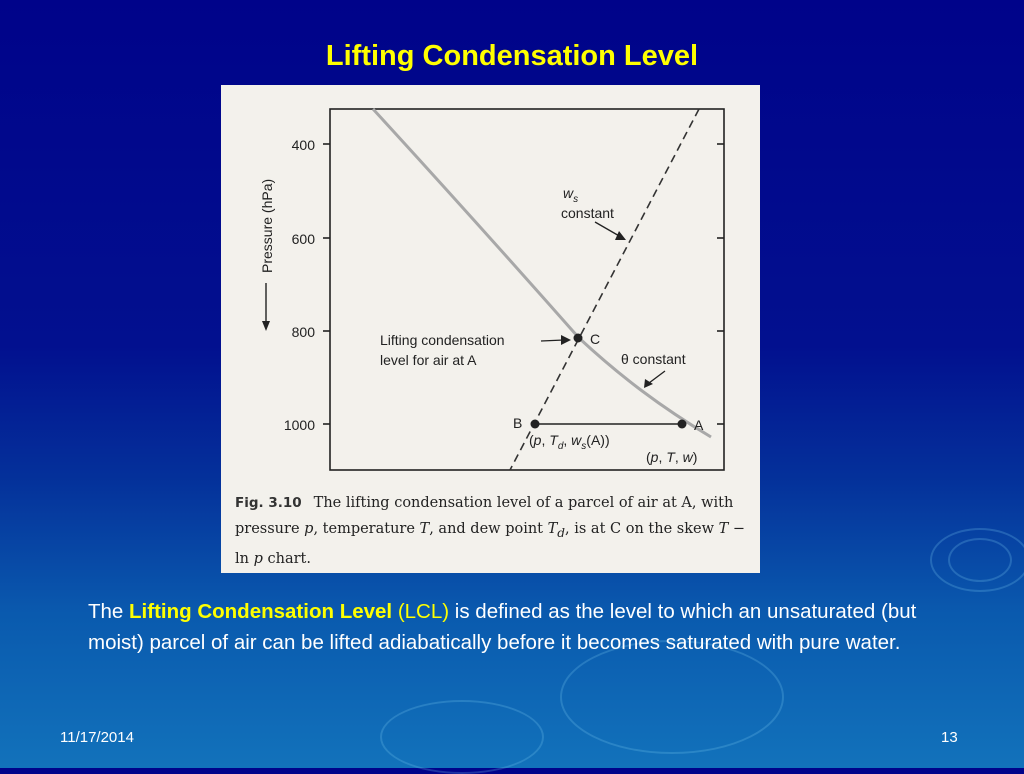 The width and height of the screenshot is (1024, 774). What do you see at coordinates (261, 611) in the screenshot?
I see `lcl-term: Lifting Condensation Level` at bounding box center [261, 611].